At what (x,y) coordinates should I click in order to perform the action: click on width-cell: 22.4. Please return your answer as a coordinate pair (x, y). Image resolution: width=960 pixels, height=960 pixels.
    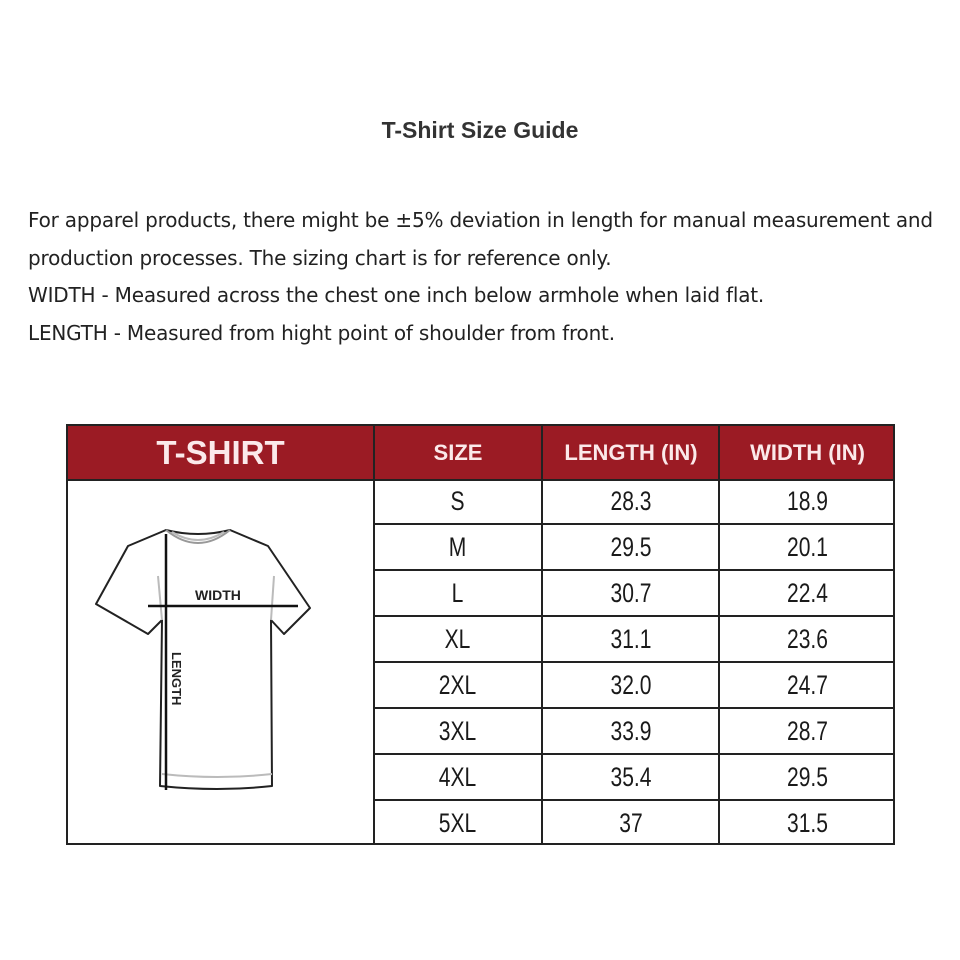
    Looking at the image, I should click on (807, 592).